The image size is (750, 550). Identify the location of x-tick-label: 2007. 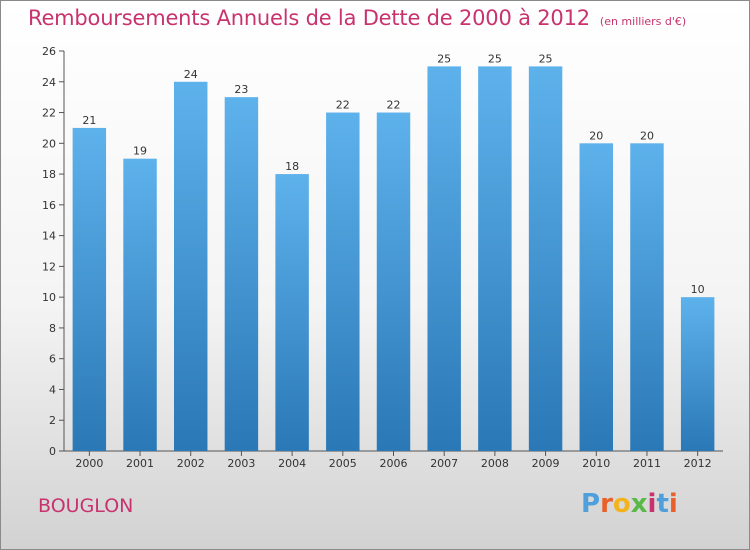
(444, 463).